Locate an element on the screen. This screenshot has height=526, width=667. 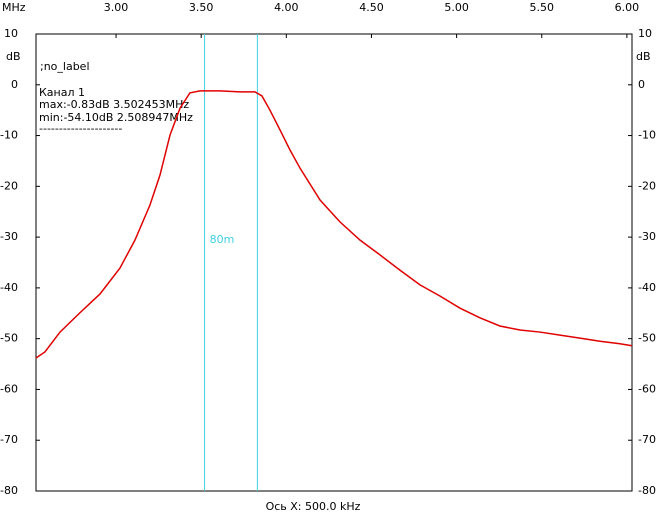
annotation: max:-0.83dB 3.502453MHz is located at coordinates (114, 104).